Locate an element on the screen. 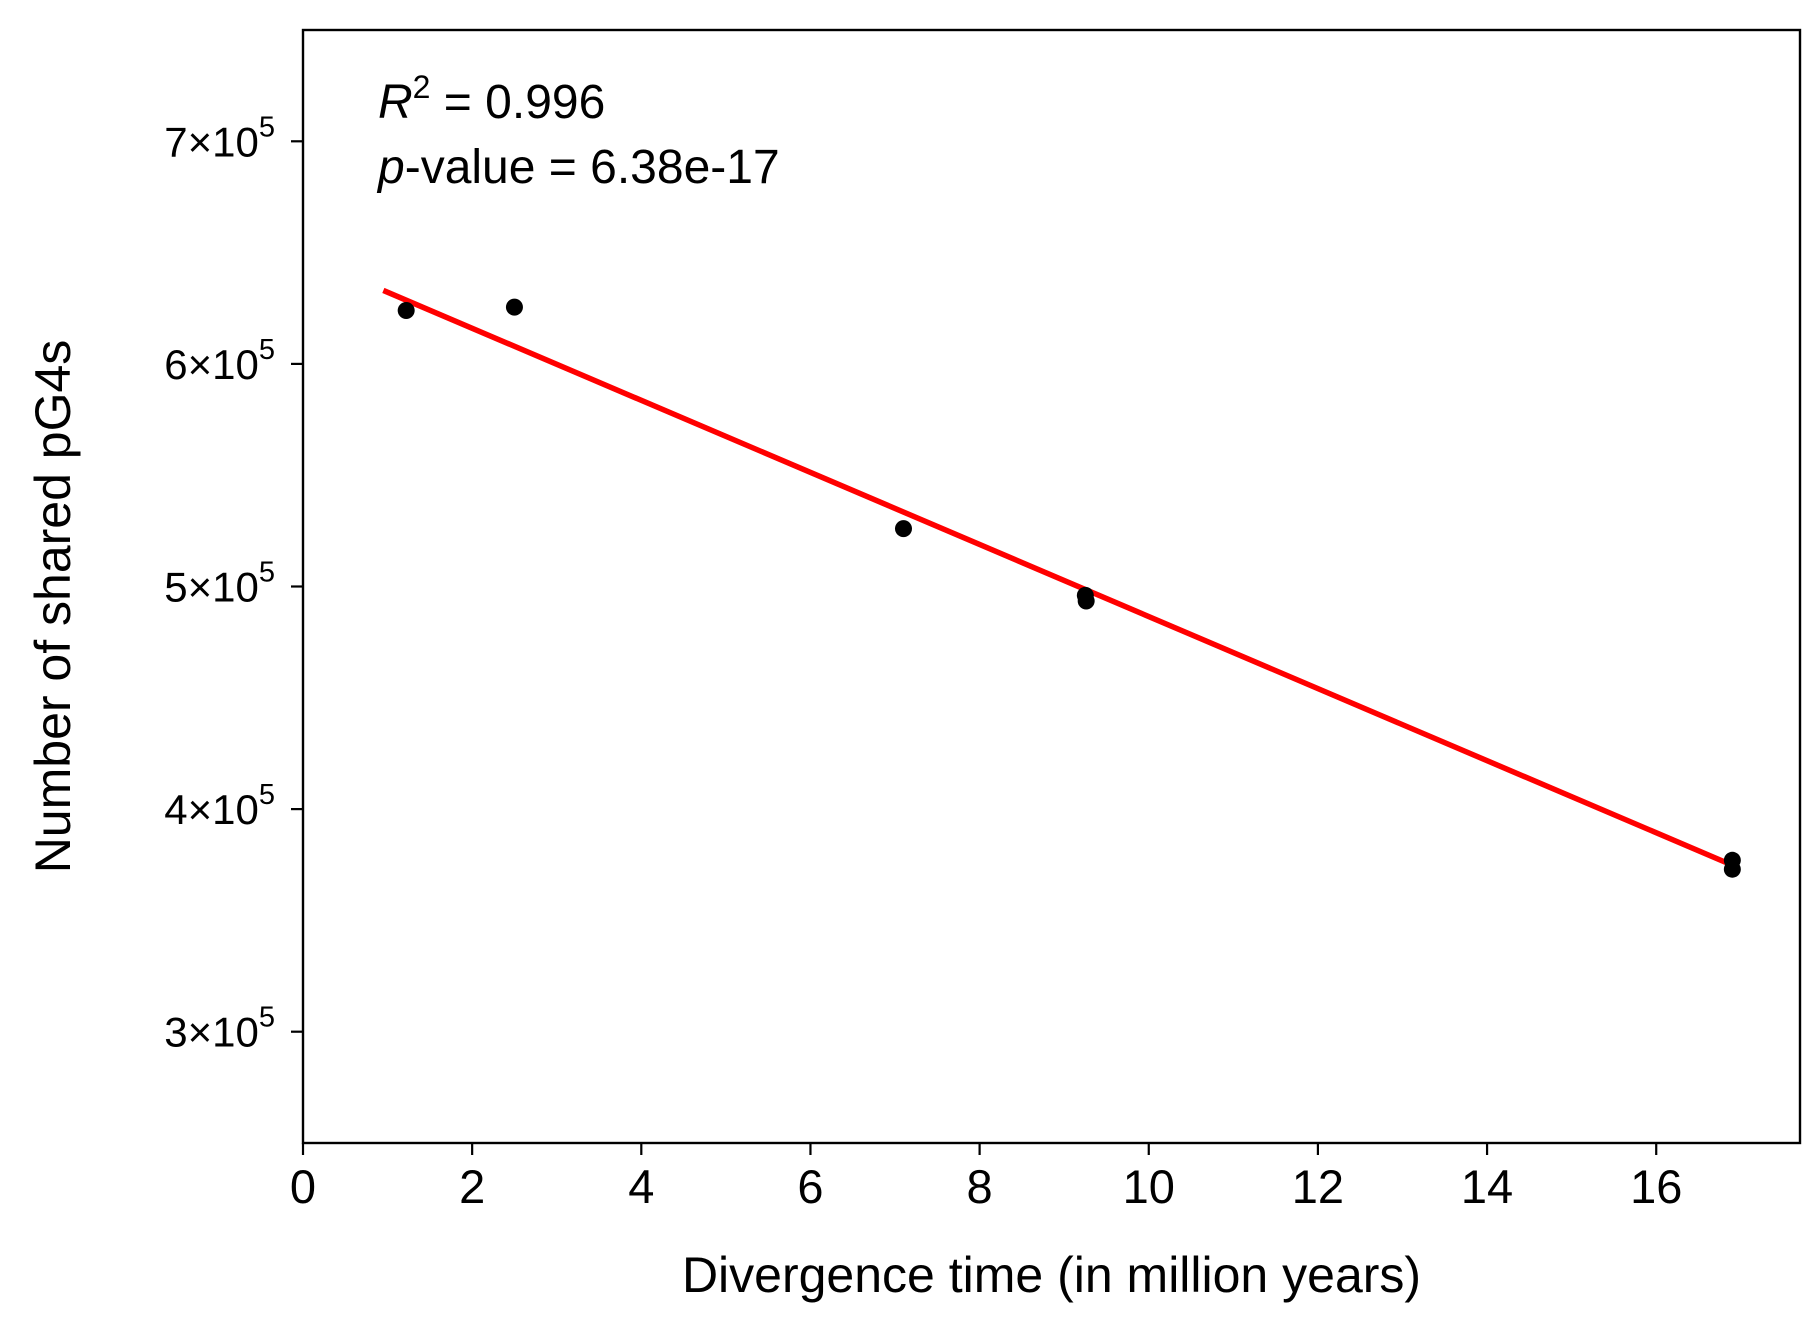 Image resolution: width=1819 pixels, height=1330 pixels. p-value-text: -value = 6.38e-17 is located at coordinates (592, 167).